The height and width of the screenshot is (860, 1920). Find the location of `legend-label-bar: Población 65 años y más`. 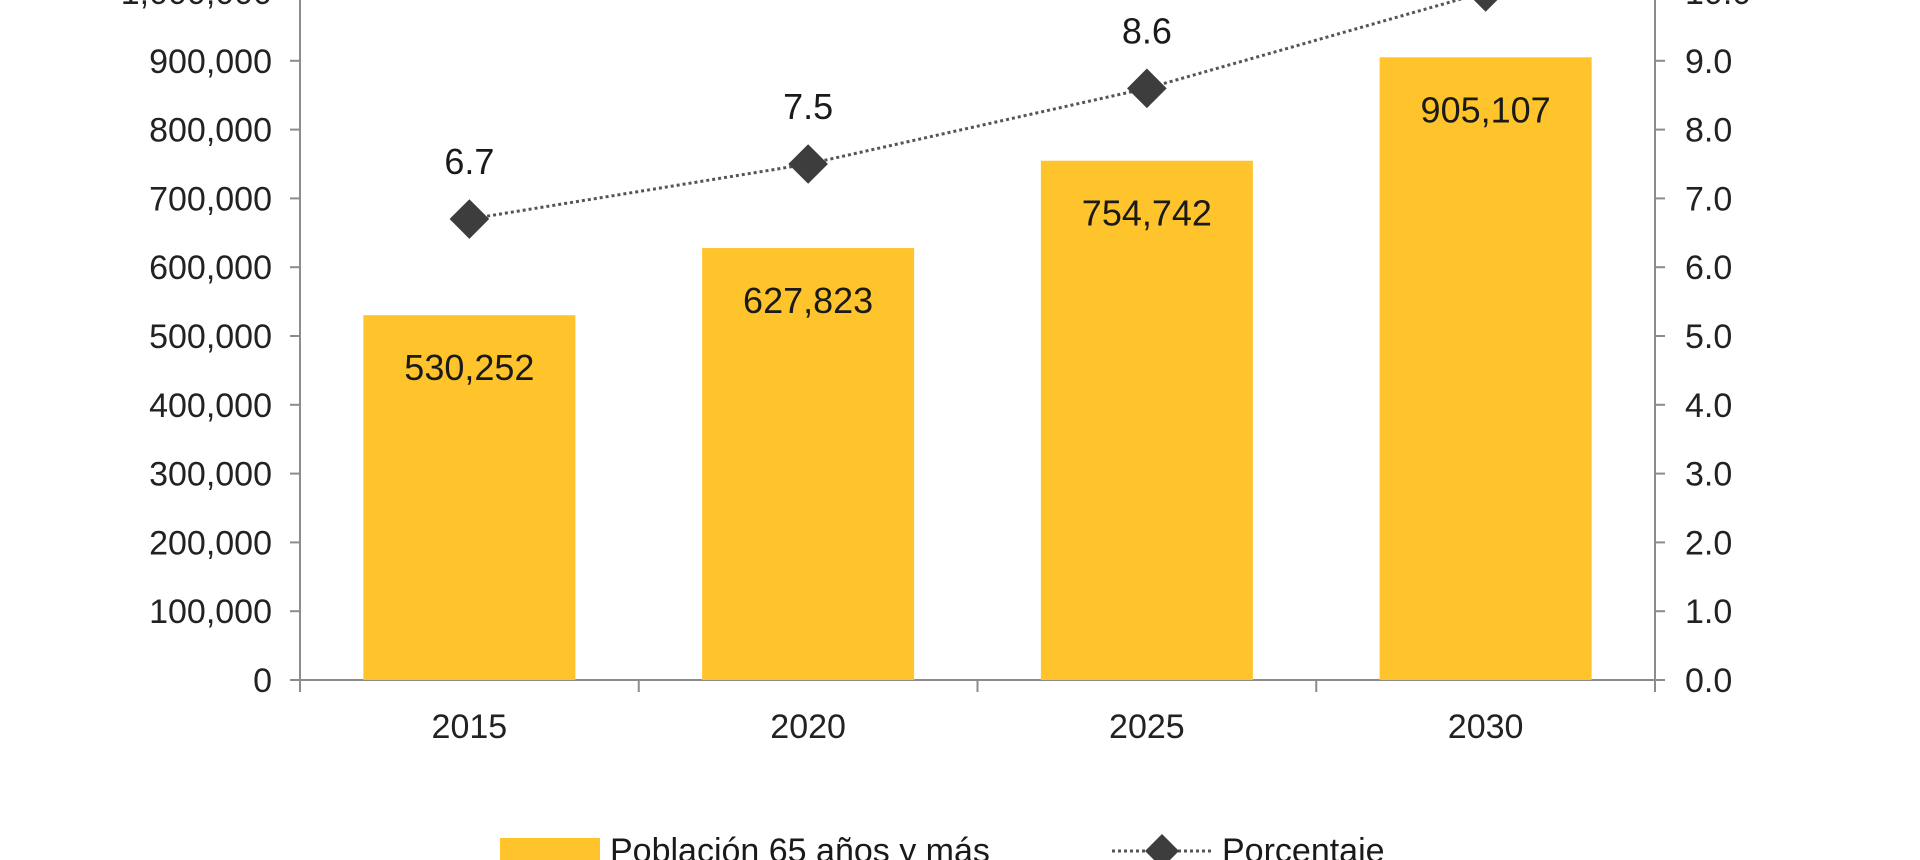

legend-label-bar: Población 65 años y más is located at coordinates (800, 846).